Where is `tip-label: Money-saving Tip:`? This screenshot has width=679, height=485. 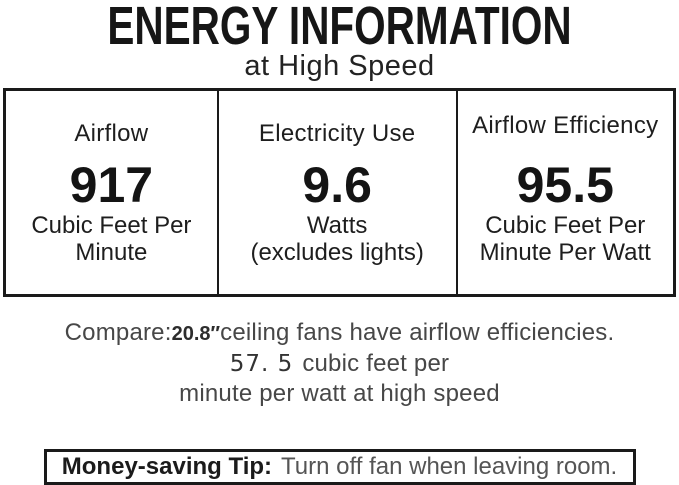
tip-label: Money-saving Tip: is located at coordinates (167, 466).